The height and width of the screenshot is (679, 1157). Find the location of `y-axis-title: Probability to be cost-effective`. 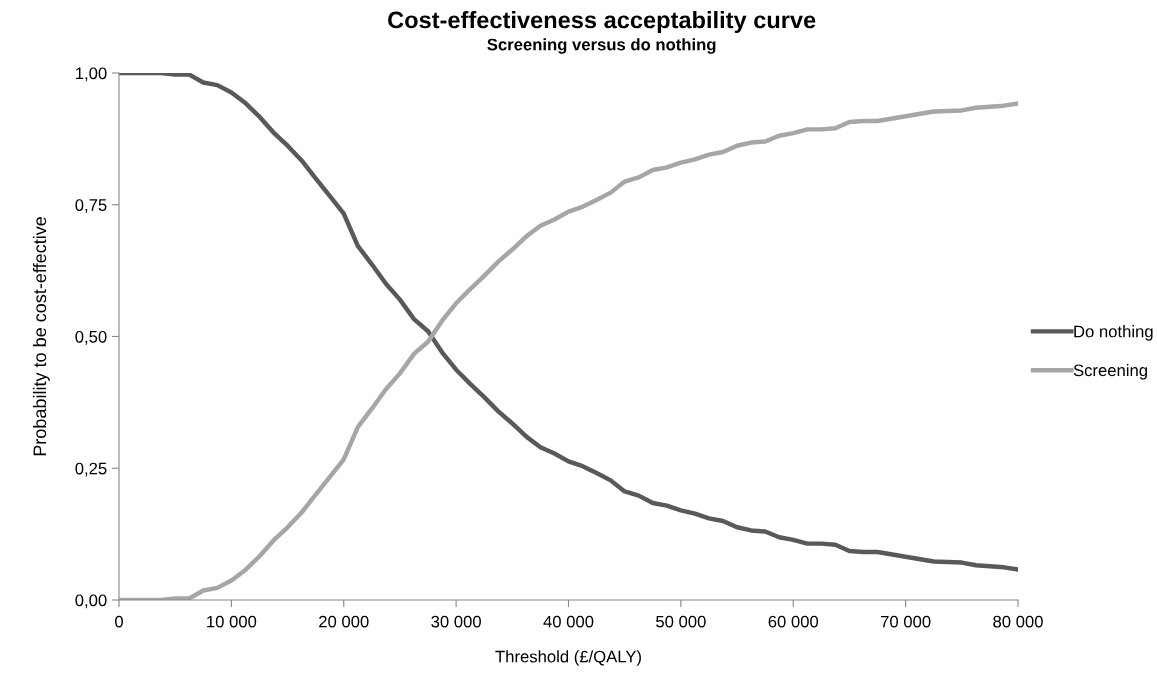

y-axis-title: Probability to be cost-effective is located at coordinates (41, 336).